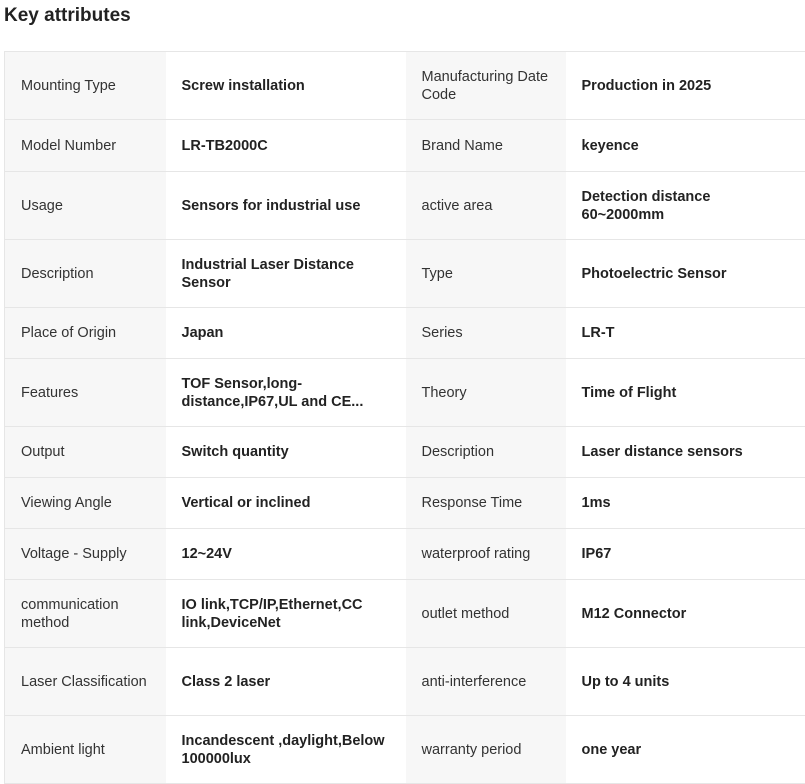  What do you see at coordinates (685, 206) in the screenshot?
I see `attribute-value: Detection distance 60~2000mm` at bounding box center [685, 206].